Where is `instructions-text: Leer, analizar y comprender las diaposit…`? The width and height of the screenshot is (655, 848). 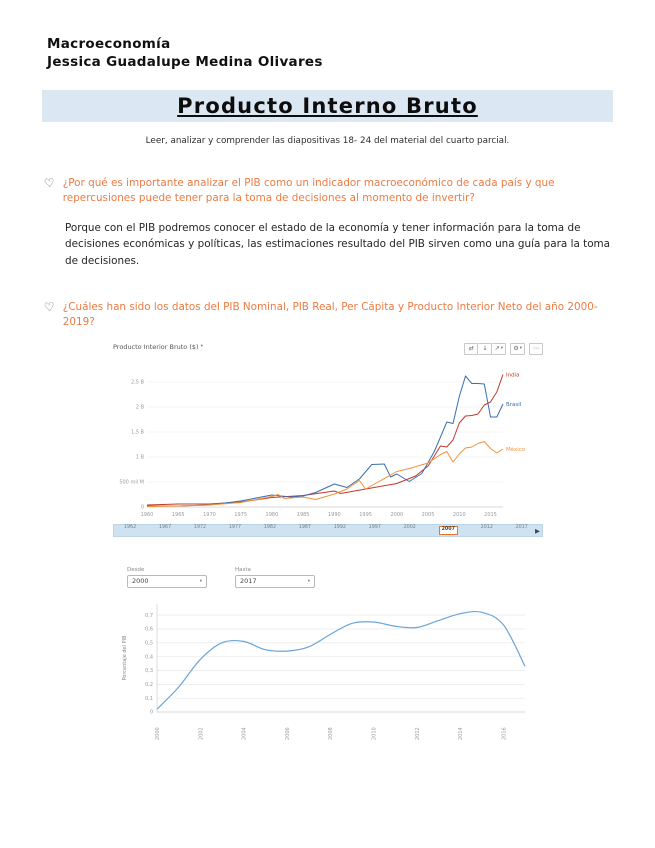
instructions-text: Leer, analizar y comprender las diaposit… is located at coordinates (327, 140).